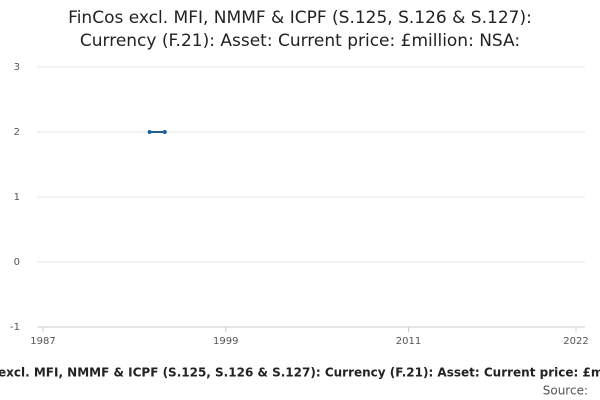  What do you see at coordinates (565, 391) in the screenshot?
I see `source: Source:` at bounding box center [565, 391].